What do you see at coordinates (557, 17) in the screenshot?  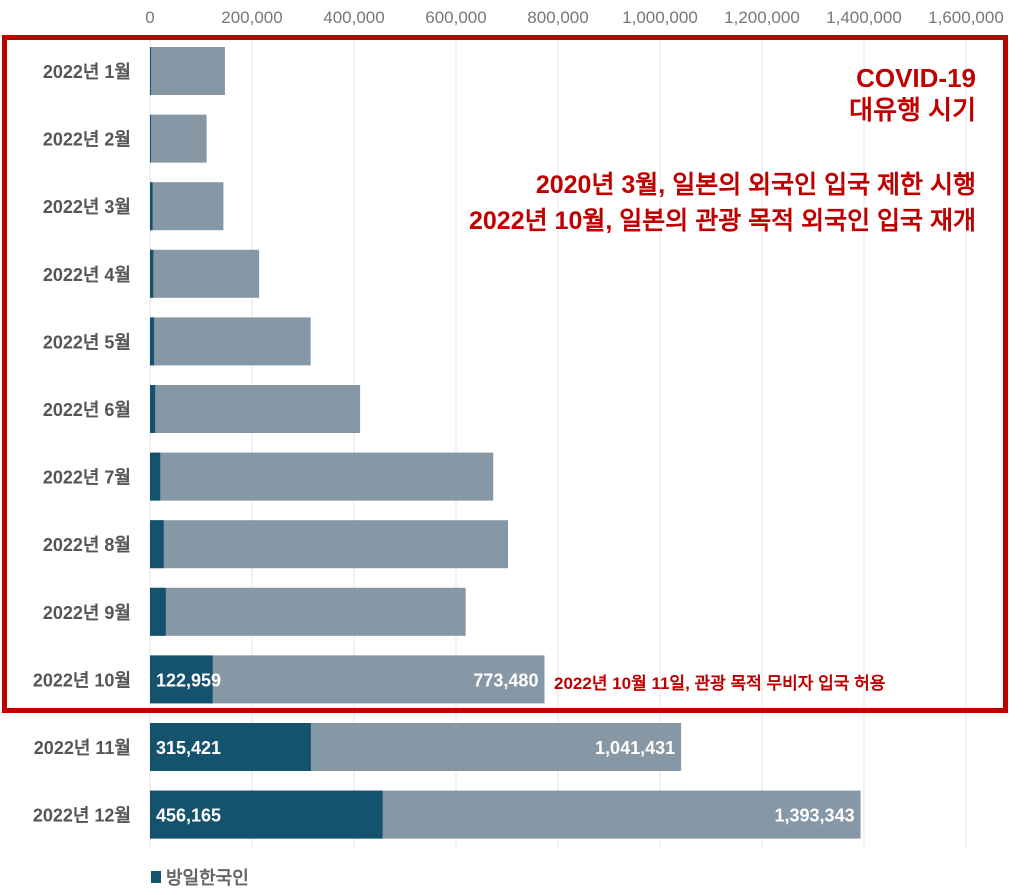 I see `x-tick-label: 800,000` at bounding box center [557, 17].